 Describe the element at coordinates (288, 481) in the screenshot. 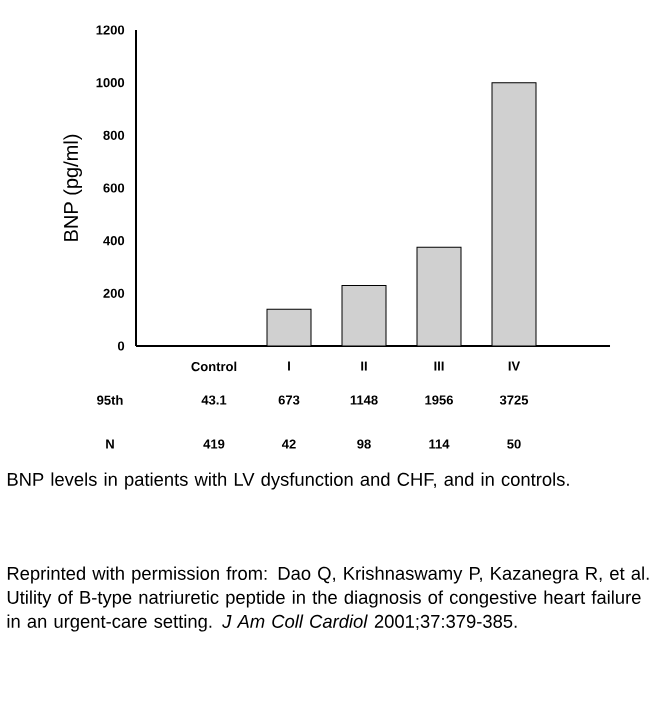

I see `text: BNP levels in patients with LV dysfunction and CHF, and in controls.` at that location.